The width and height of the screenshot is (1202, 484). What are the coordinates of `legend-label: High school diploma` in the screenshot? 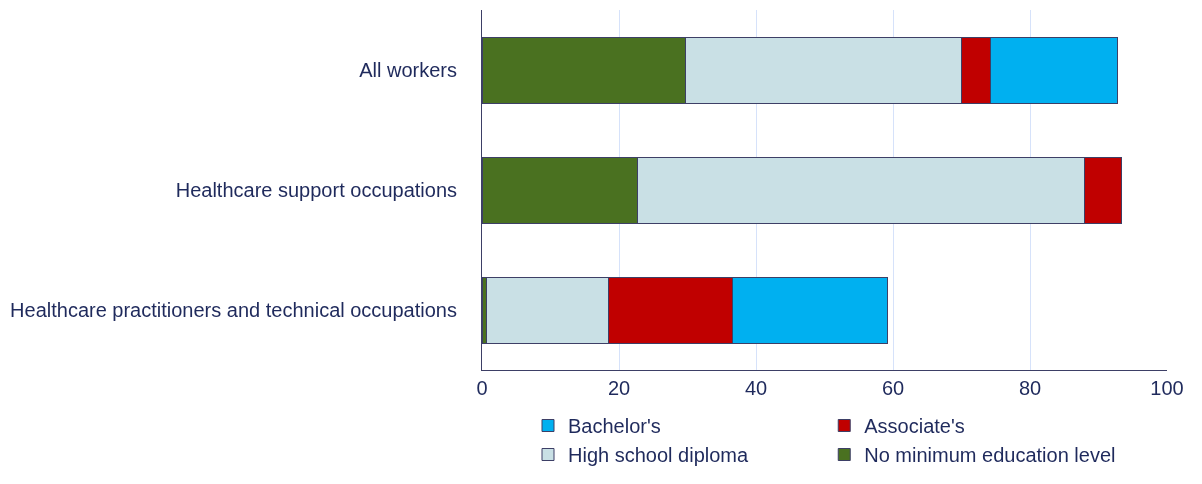 It's located at (658, 455).